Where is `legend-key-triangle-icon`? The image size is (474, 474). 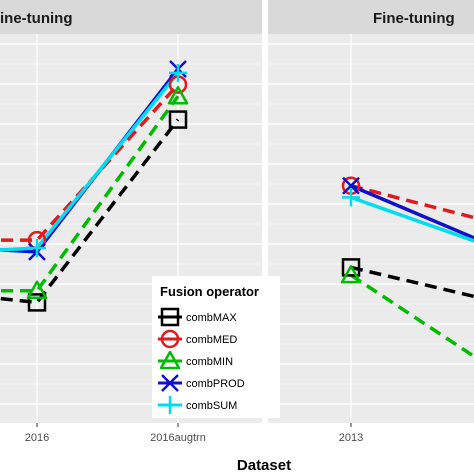 legend-key-triangle-icon is located at coordinates (170, 360).